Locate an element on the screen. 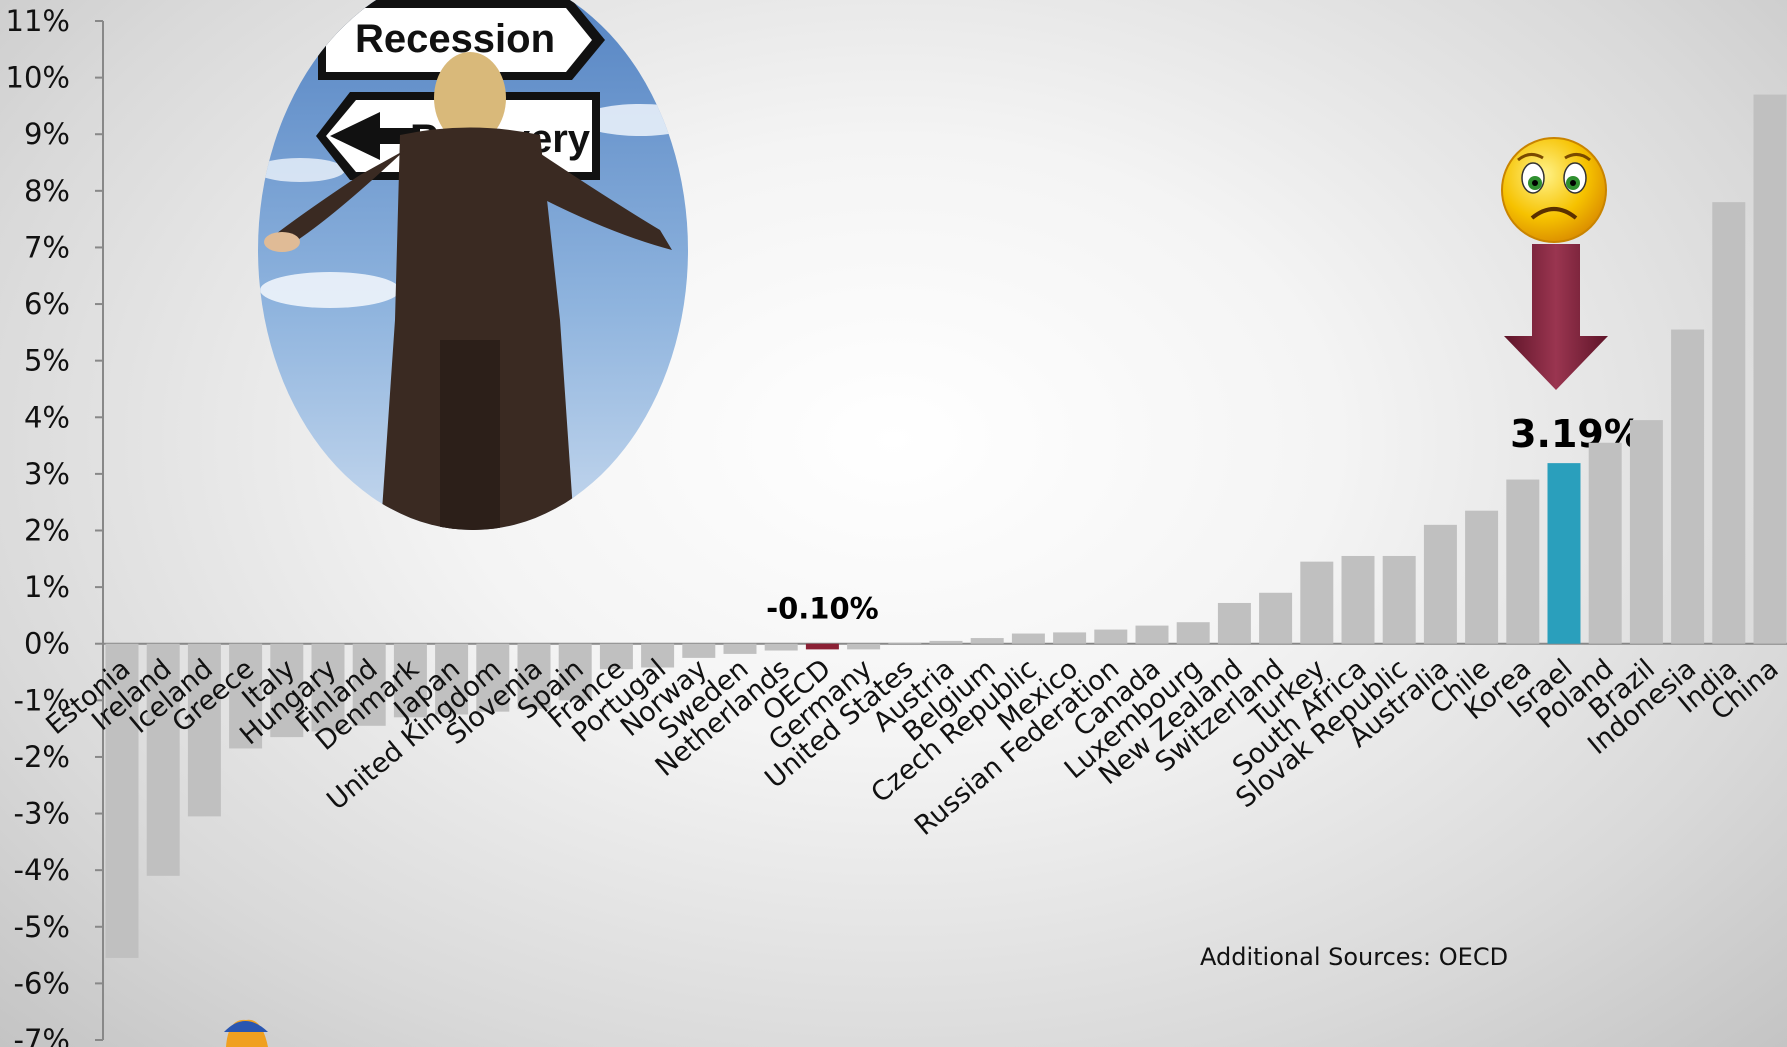 The width and height of the screenshot is (1787, 1047). data-label: -0.10% is located at coordinates (822, 609).